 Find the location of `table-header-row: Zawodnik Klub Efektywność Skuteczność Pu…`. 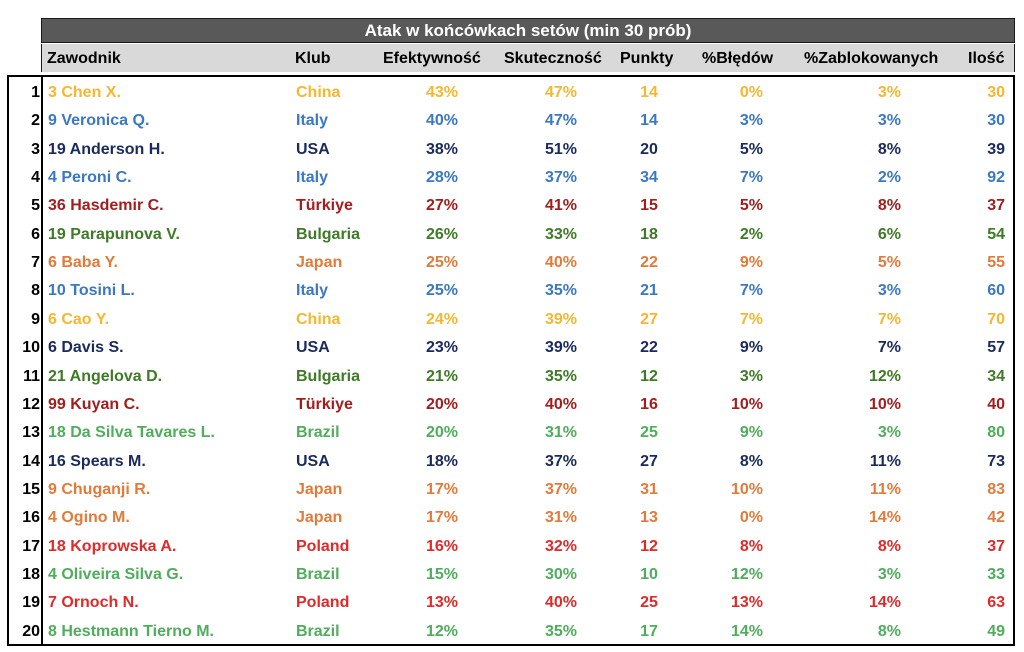

table-header-row: Zawodnik Klub Efektywność Skuteczność Pu… is located at coordinates (528, 58).